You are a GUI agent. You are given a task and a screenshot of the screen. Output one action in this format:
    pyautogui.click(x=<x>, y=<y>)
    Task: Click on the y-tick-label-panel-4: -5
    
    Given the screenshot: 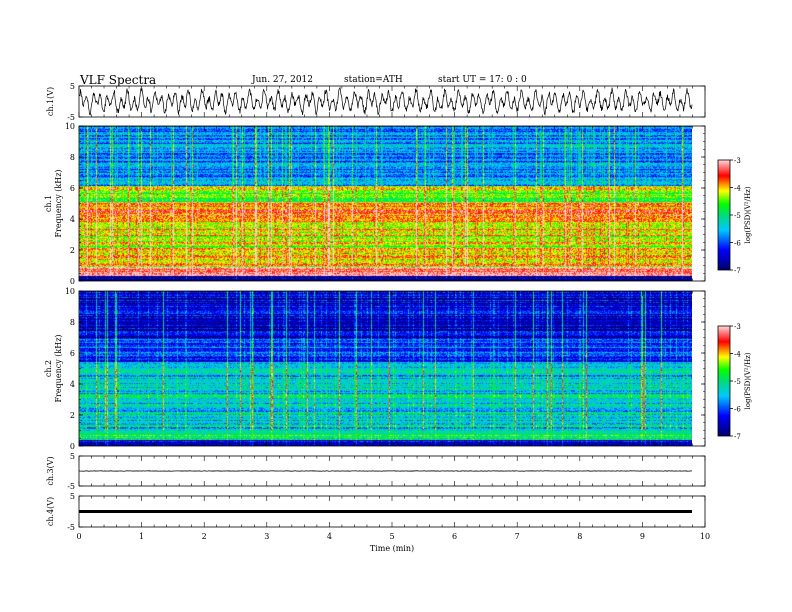 What is the action you would take?
    pyautogui.click(x=71, y=486)
    